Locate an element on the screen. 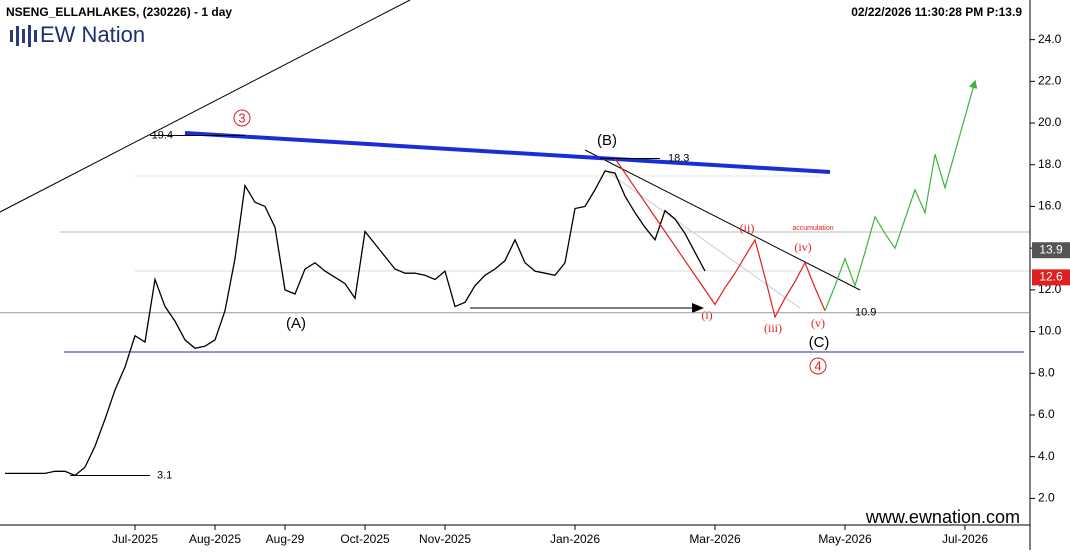 Image resolution: width=1070 pixels, height=555 pixels. x-tick-label: May-2026 is located at coordinates (845, 539).